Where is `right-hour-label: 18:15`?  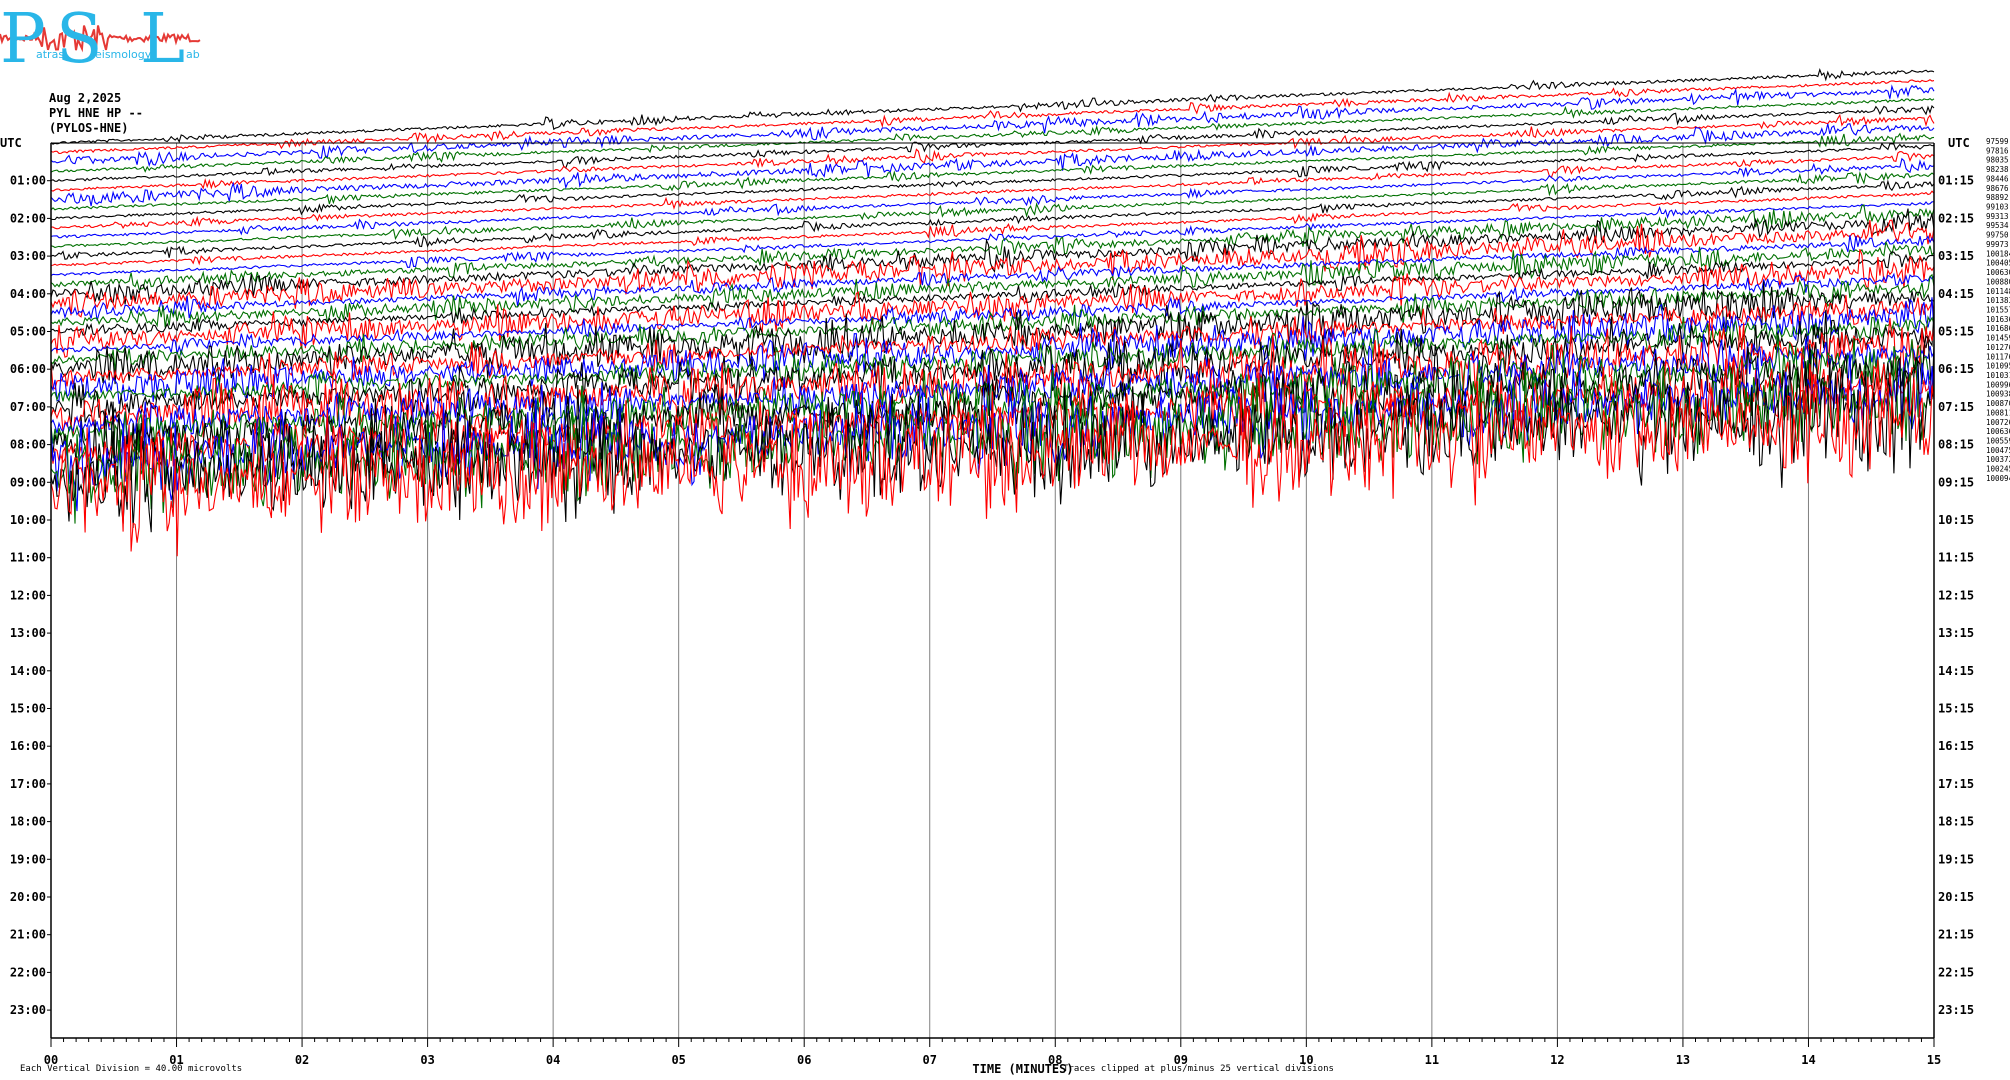 right-hour-label: 18:15 is located at coordinates (1956, 822).